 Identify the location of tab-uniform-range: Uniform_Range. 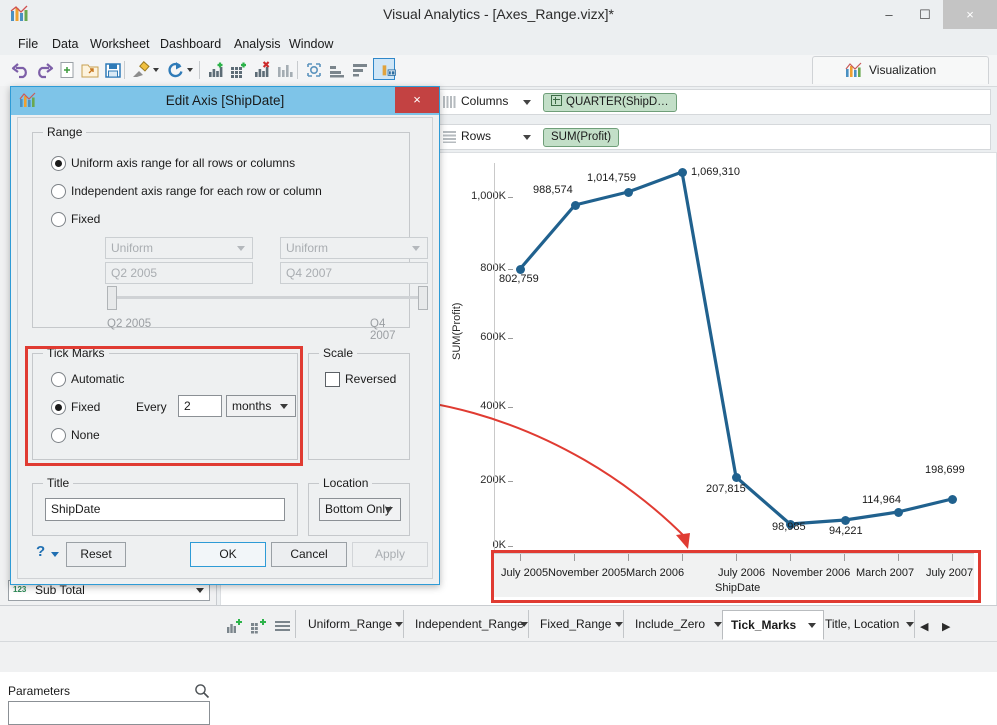
(355, 624).